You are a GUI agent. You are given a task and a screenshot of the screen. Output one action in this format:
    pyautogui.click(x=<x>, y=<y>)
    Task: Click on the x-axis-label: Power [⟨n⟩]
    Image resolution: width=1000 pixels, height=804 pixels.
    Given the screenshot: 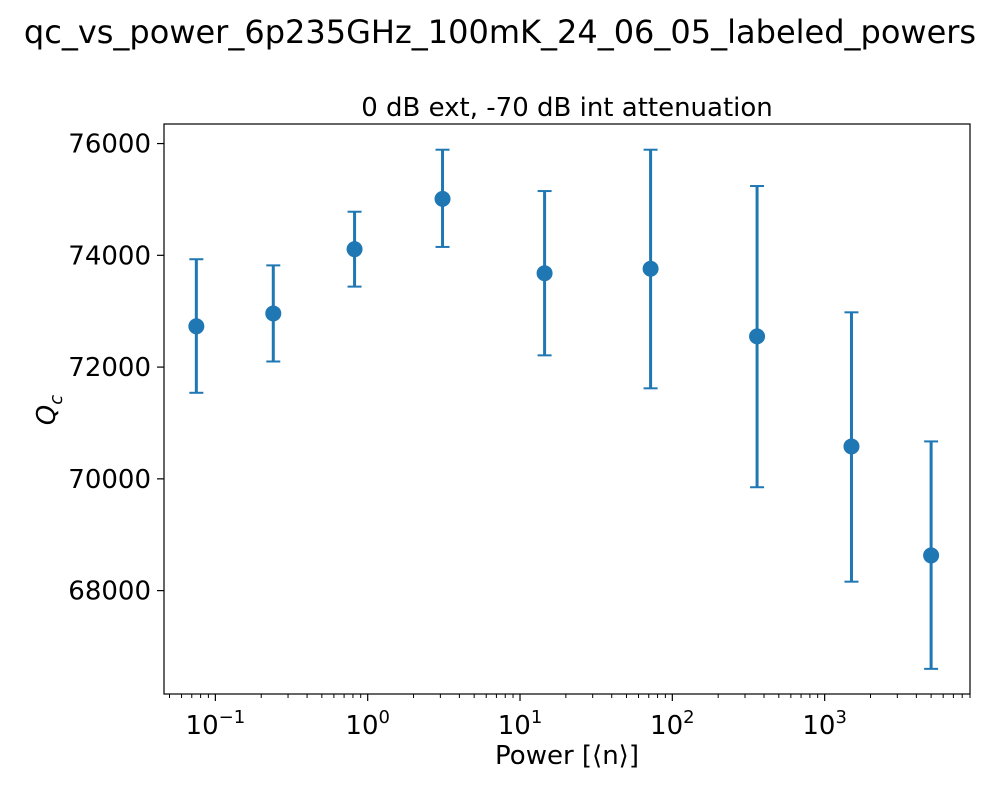 What is the action you would take?
    pyautogui.click(x=567, y=756)
    